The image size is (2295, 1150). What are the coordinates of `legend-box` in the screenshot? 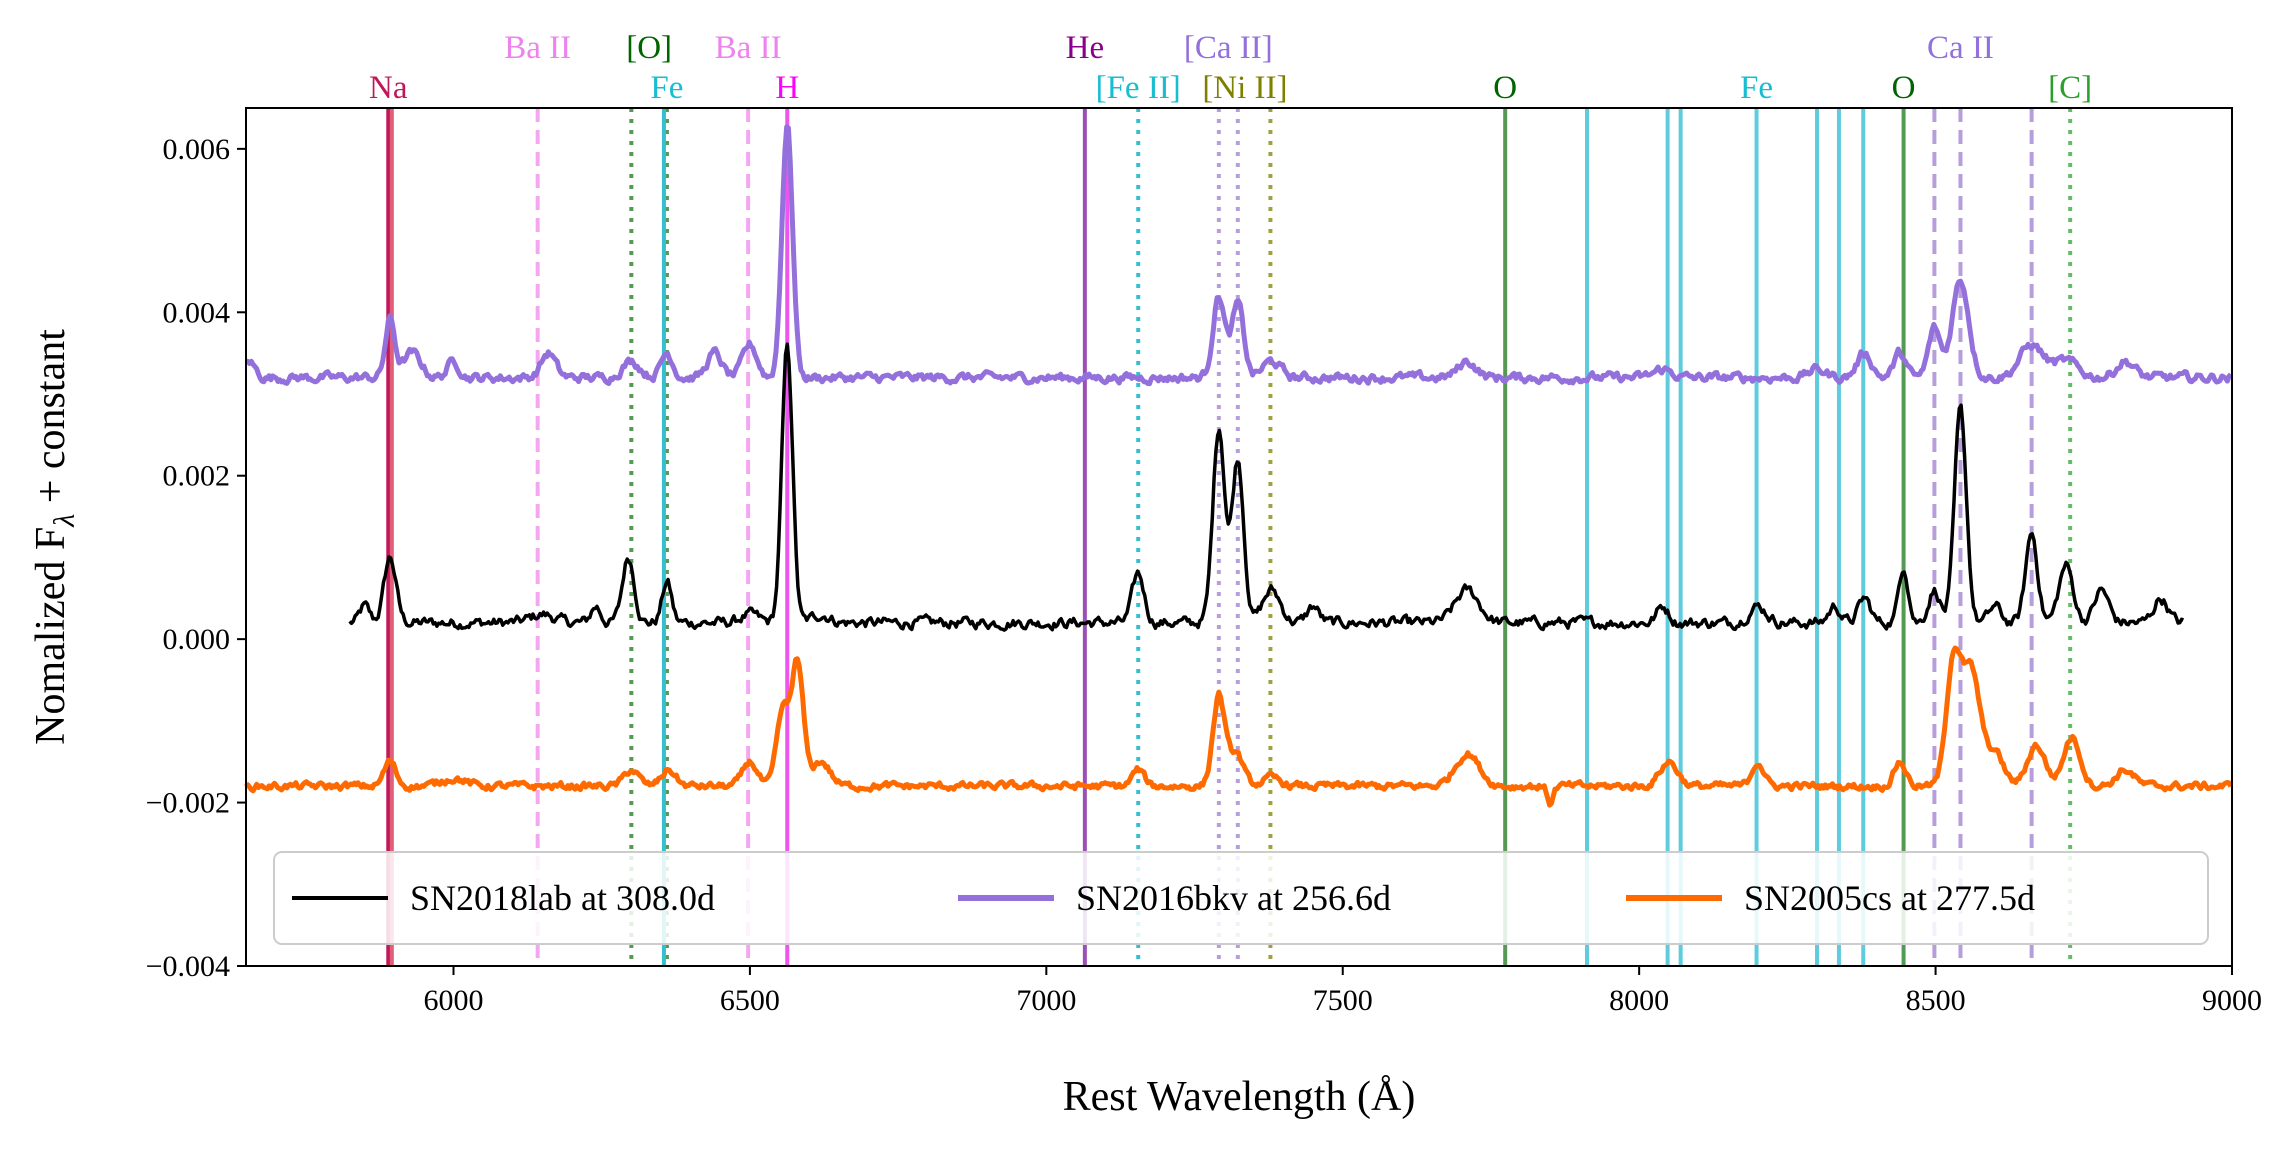 It's located at (1241, 898).